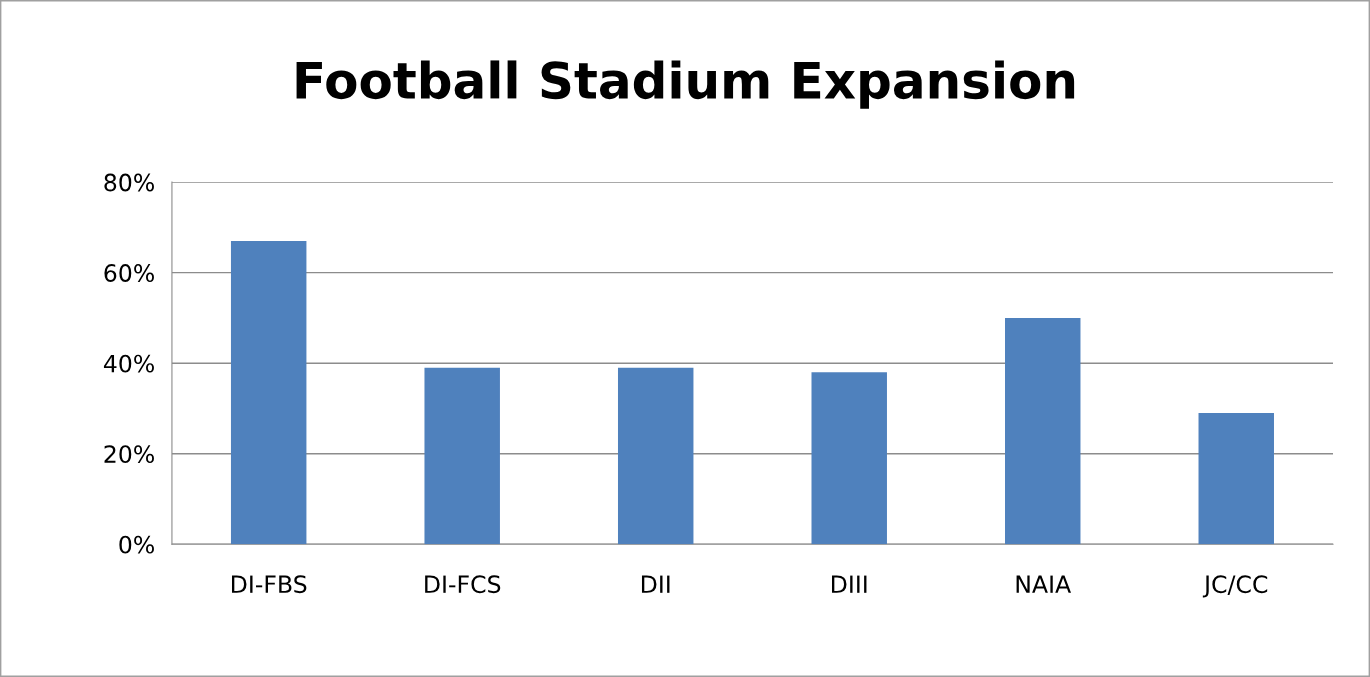 The image size is (1370, 677). I want to click on chart-title: Football Stadium Expansion, so click(685, 84).